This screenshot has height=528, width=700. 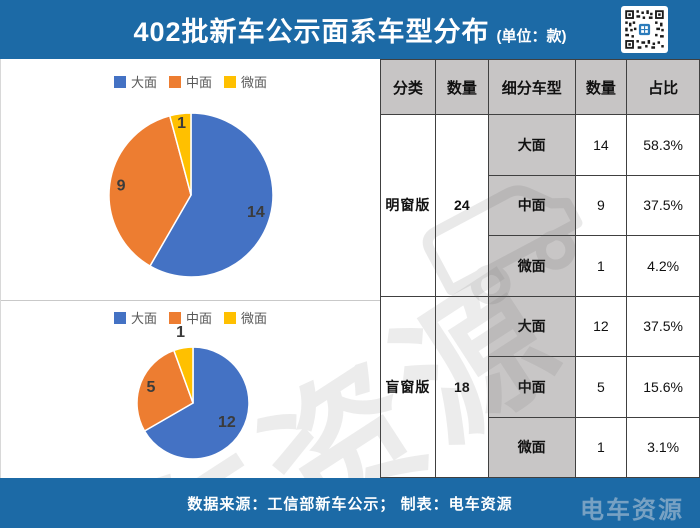 I want to click on table-row: 中面 9 37.5%, so click(x=540, y=205).